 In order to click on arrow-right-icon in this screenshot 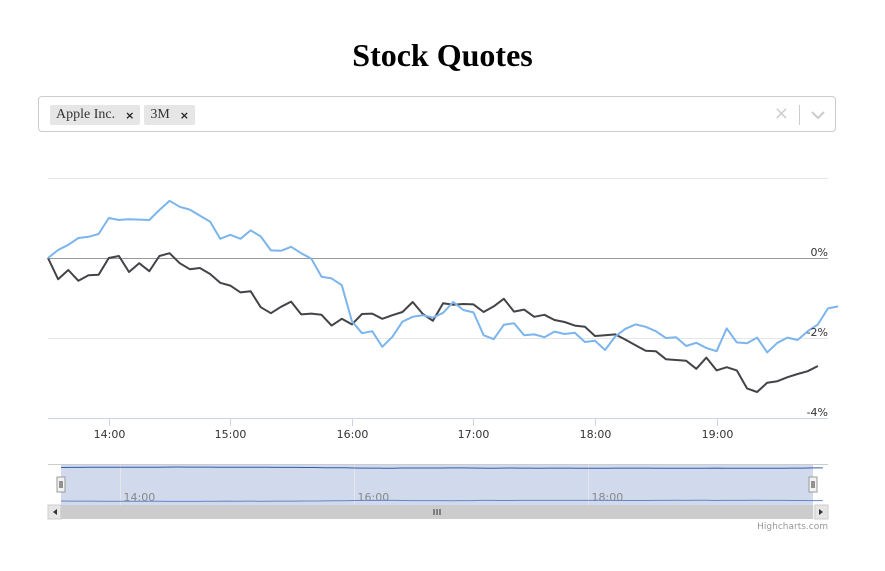, I will do `click(821, 512)`.